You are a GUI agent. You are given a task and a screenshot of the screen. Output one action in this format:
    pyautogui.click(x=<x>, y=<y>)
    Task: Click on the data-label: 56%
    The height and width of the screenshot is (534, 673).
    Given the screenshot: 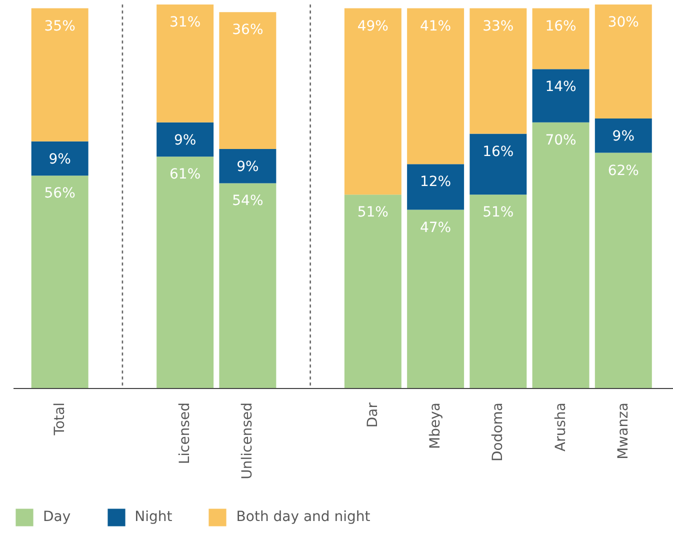 What is the action you would take?
    pyautogui.click(x=60, y=194)
    